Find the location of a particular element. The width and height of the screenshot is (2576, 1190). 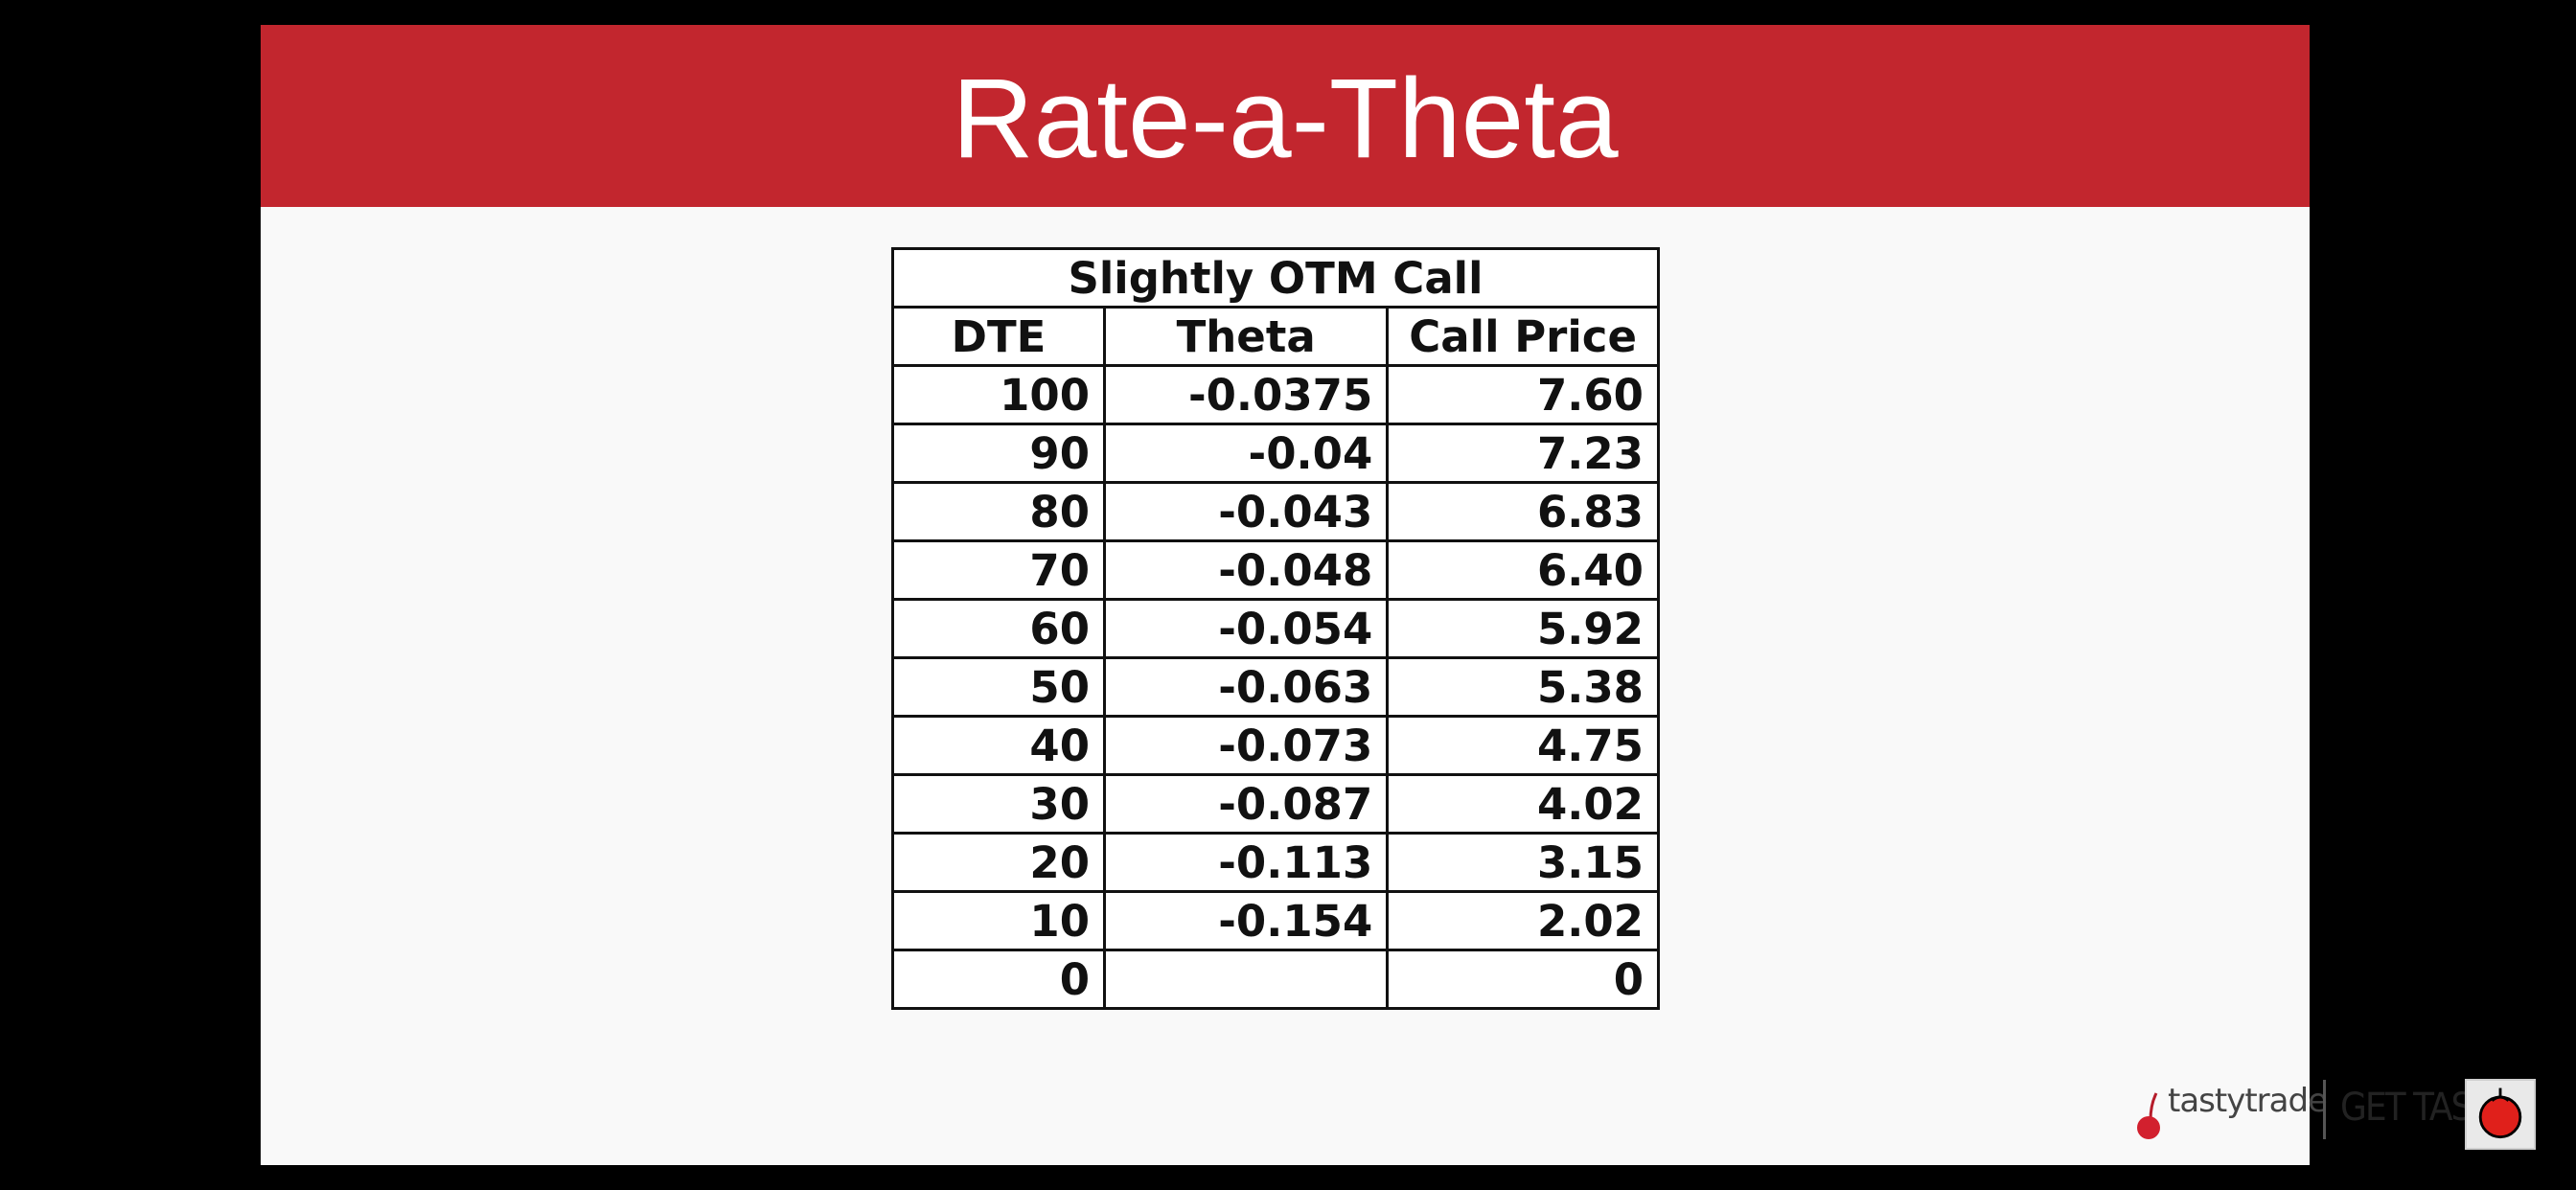

cell-theta: -0.048 is located at coordinates (1246, 570).